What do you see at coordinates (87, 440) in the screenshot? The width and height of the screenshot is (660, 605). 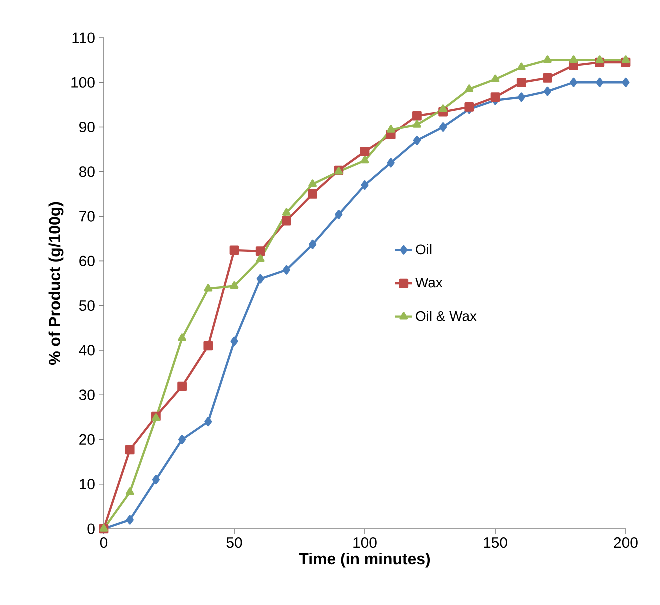 I see `y-tick-label: 20` at bounding box center [87, 440].